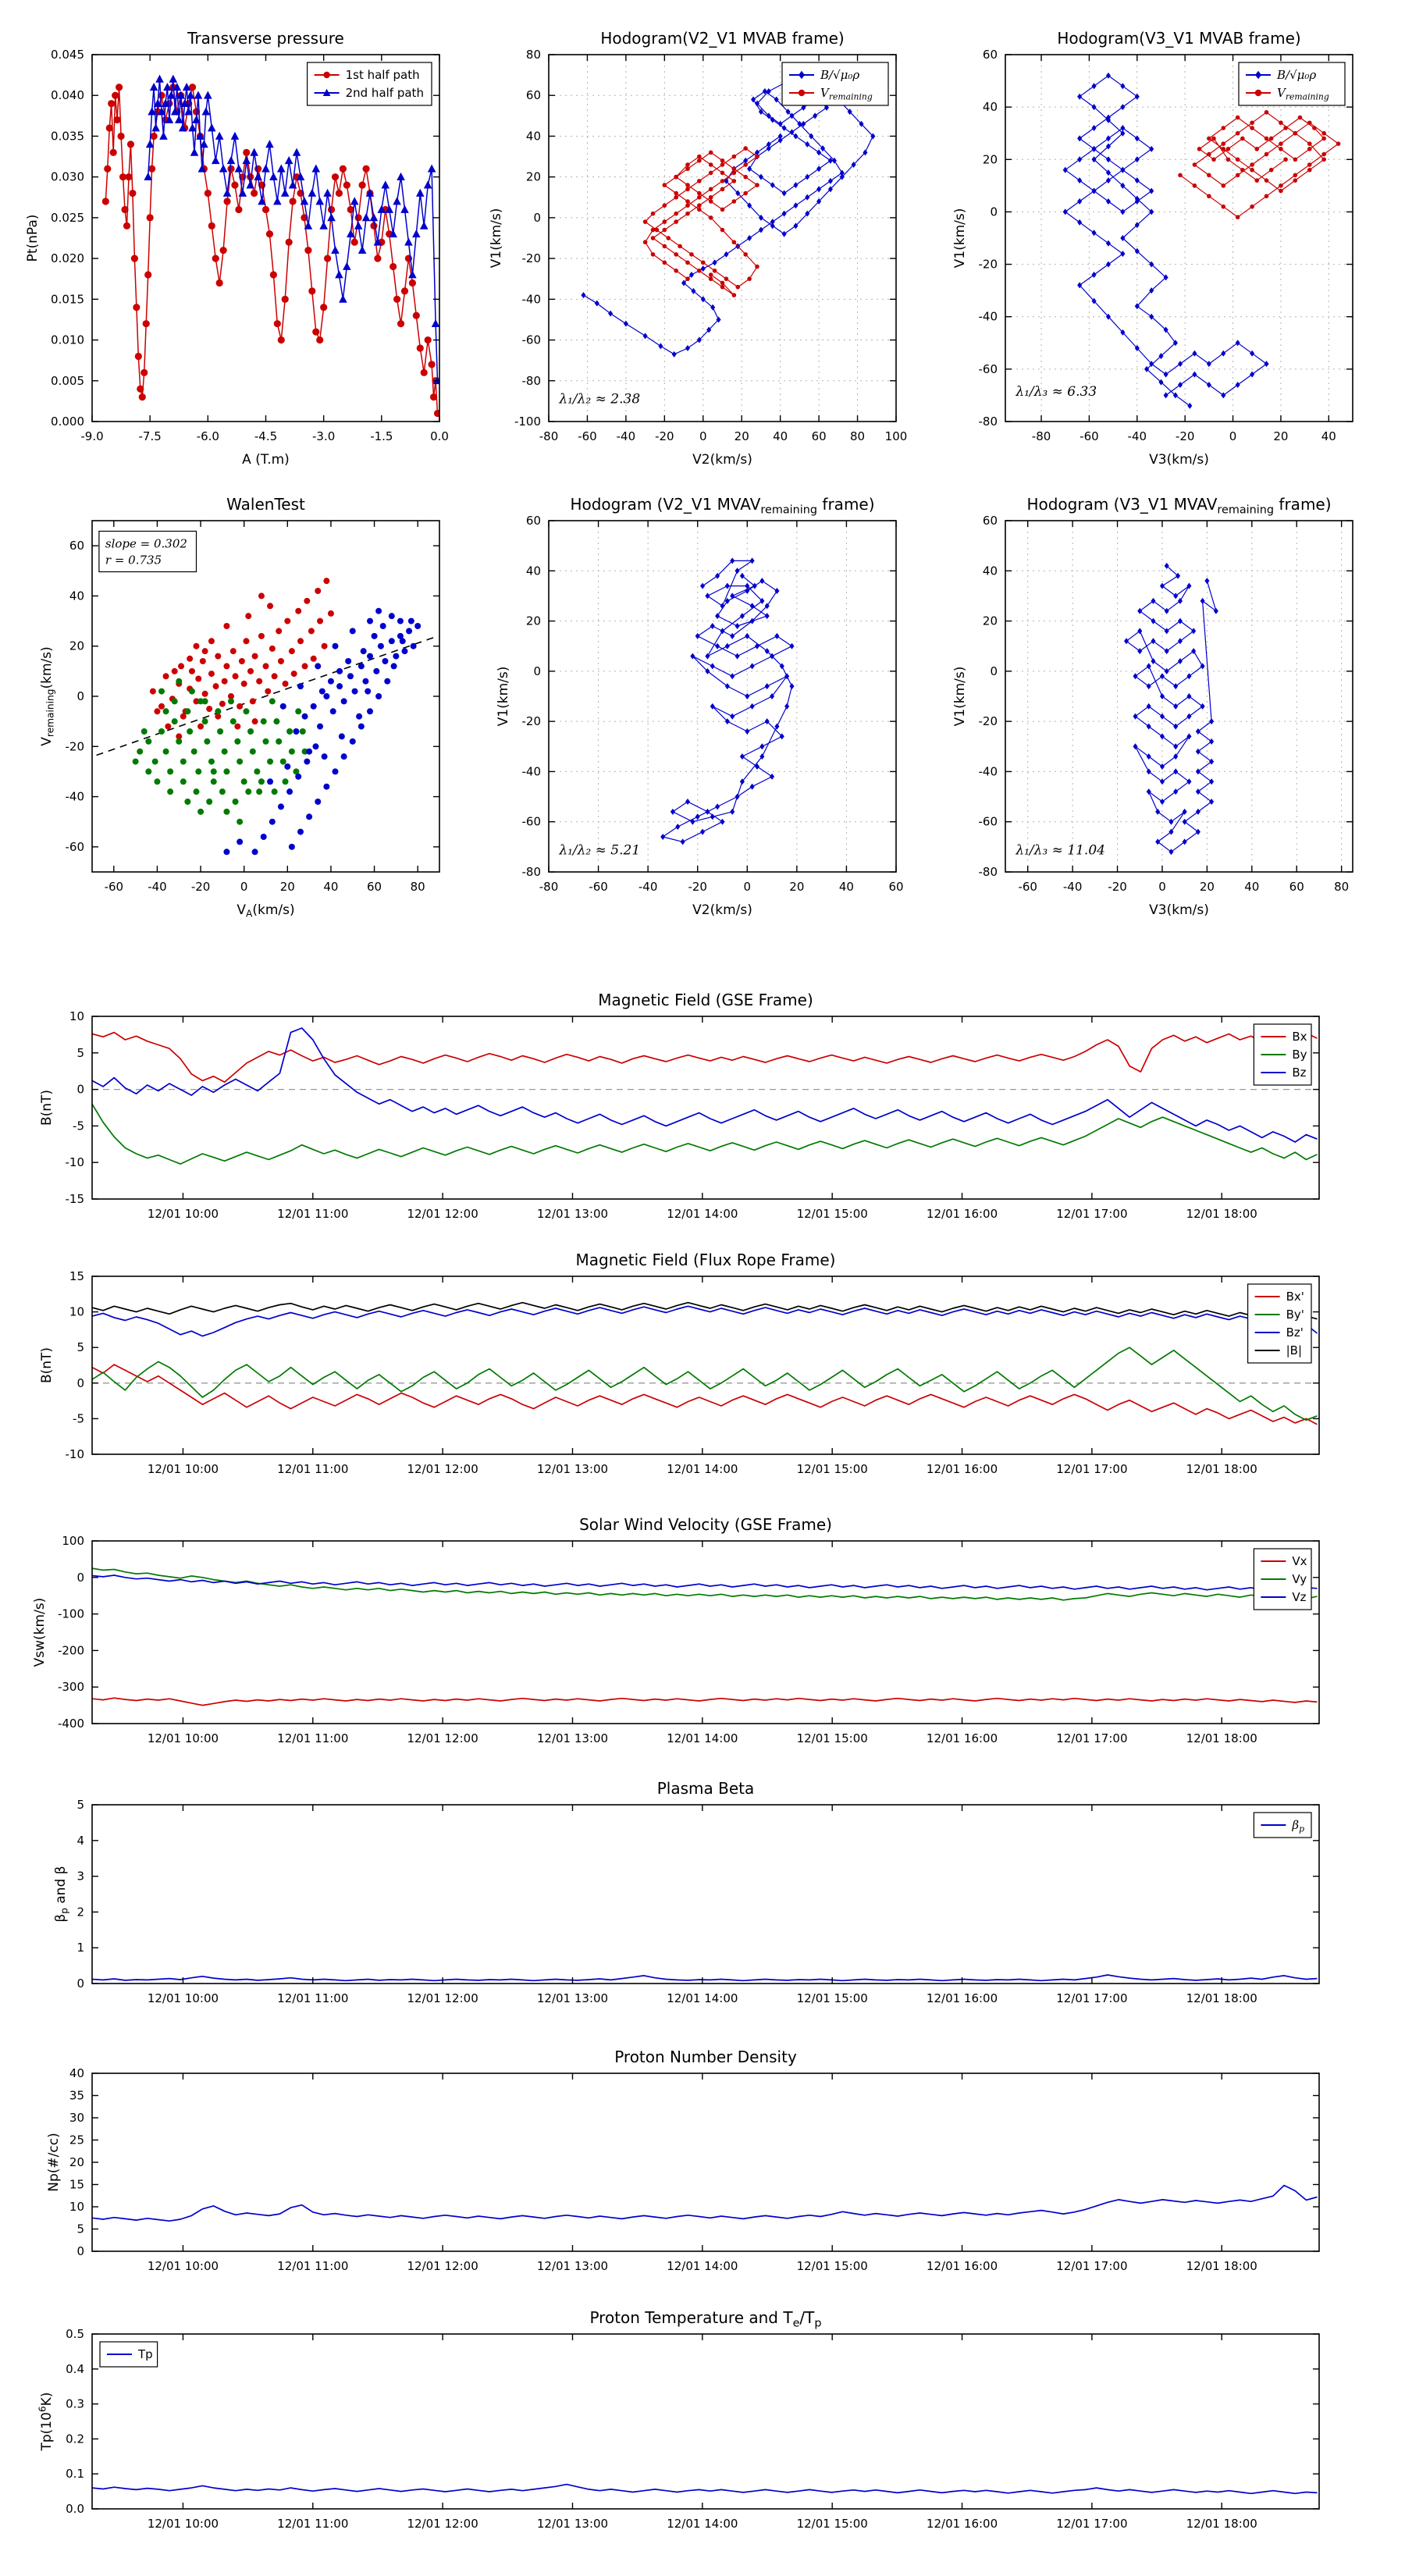  What do you see at coordinates (1292, 84) in the screenshot?
I see `hod3-legend: B/√μ₀ρ Vremaining` at bounding box center [1292, 84].